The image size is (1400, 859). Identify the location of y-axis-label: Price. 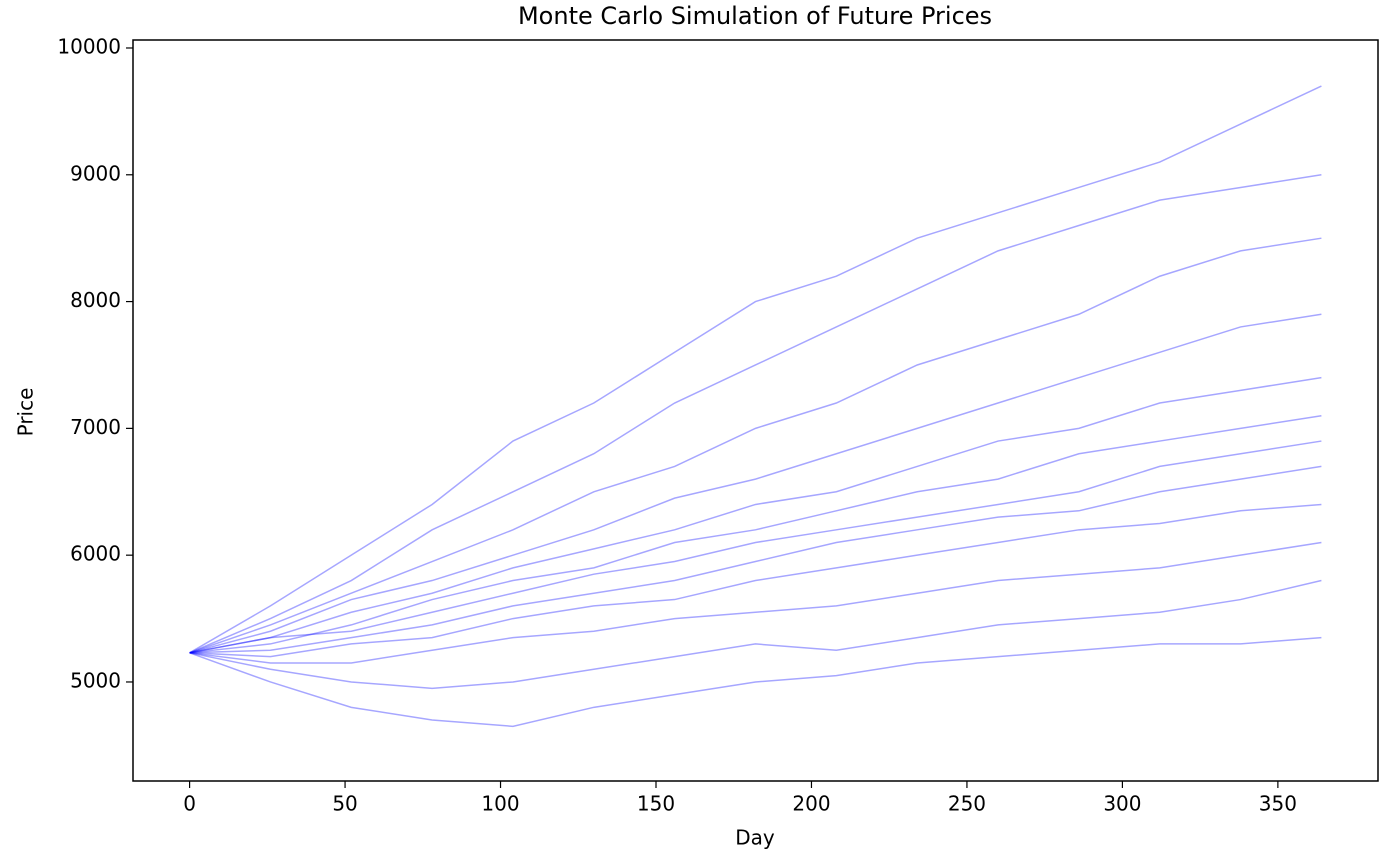
(26, 412).